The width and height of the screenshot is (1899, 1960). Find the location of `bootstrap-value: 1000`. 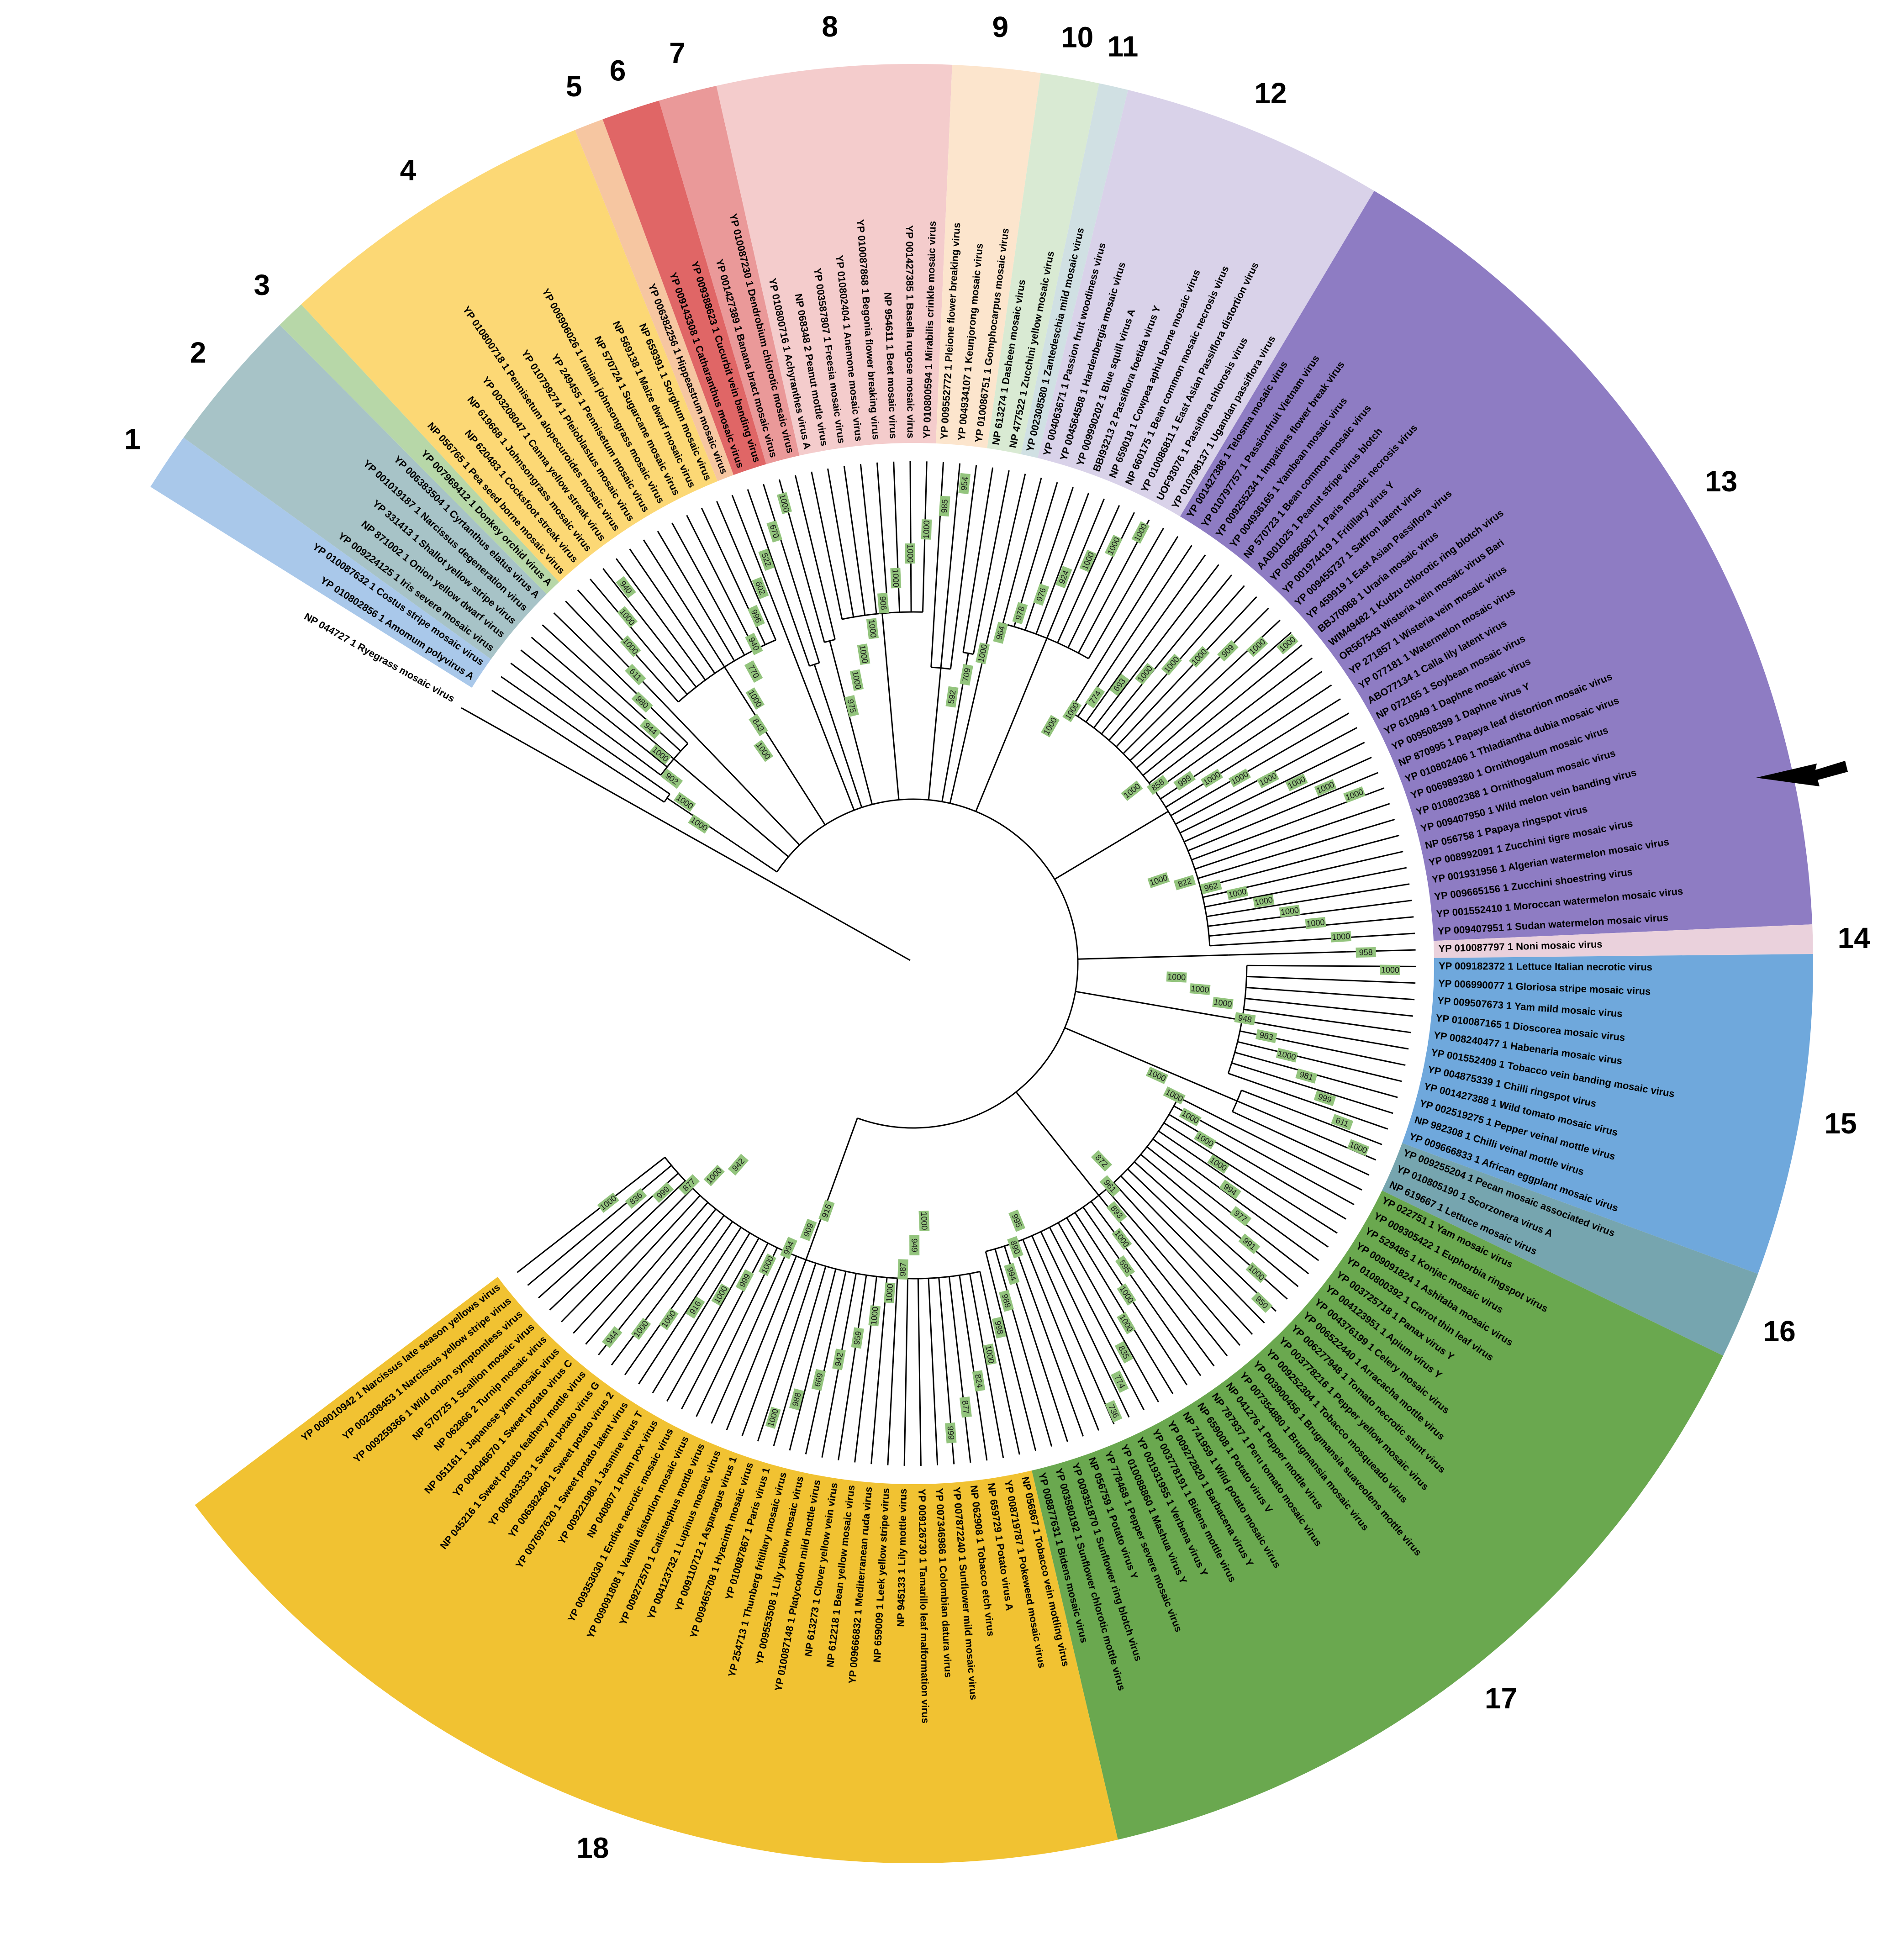

bootstrap-value: 1000 is located at coordinates (1390, 970).